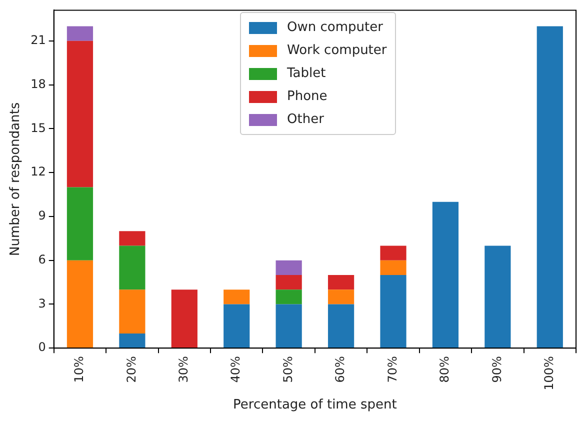 The image size is (577, 421). What do you see at coordinates (305, 119) in the screenshot?
I see `legend-label: Other` at bounding box center [305, 119].